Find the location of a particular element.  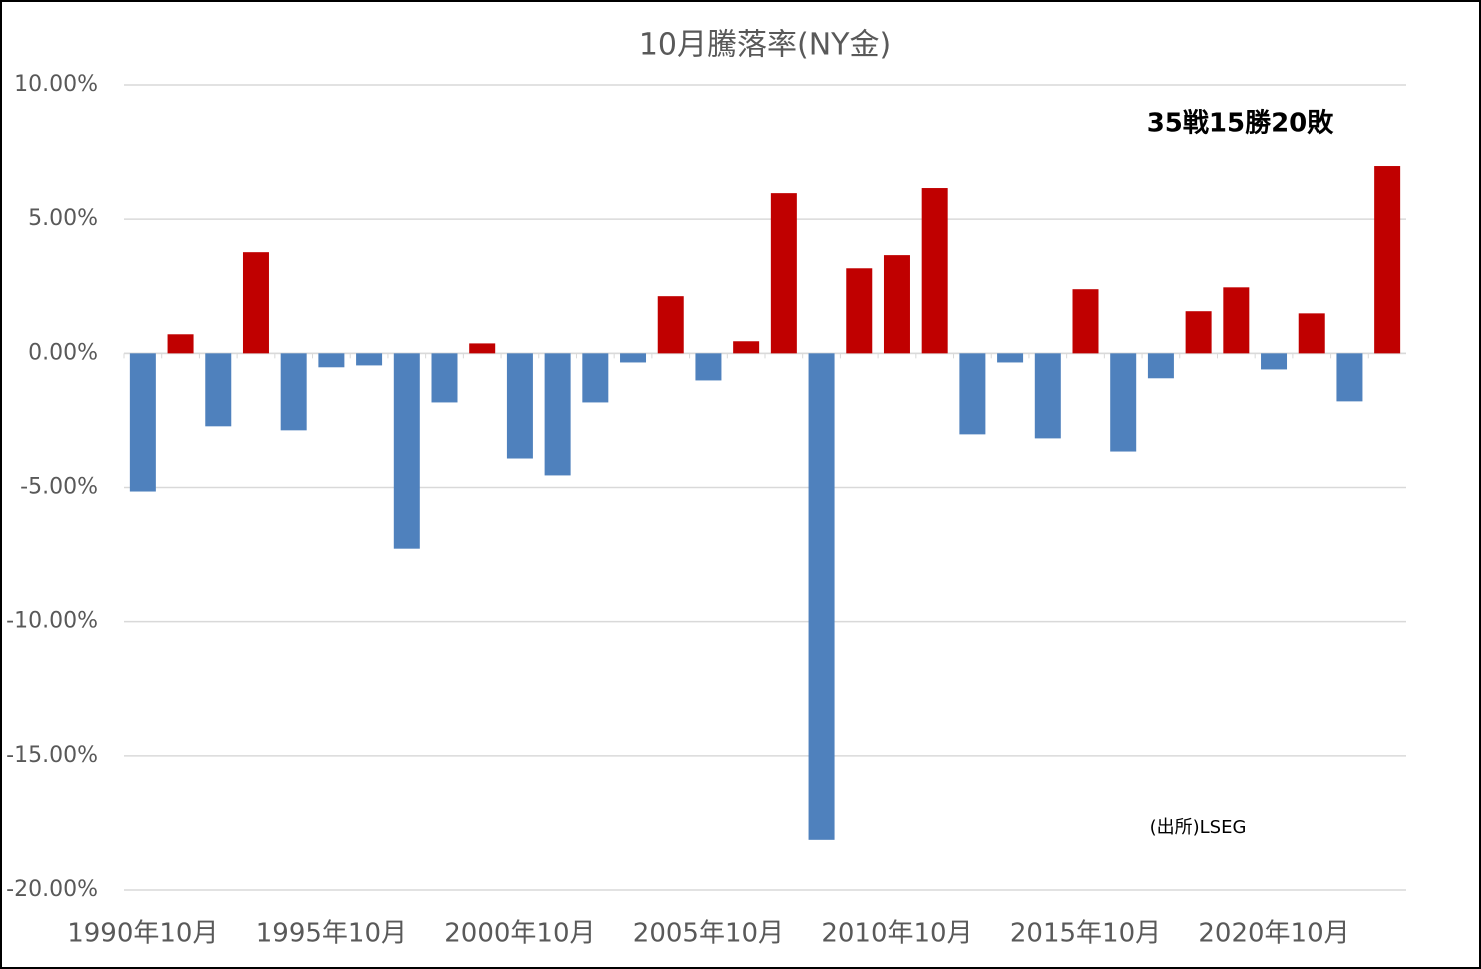

x-tick-label: 2000年10月 is located at coordinates (519, 934).